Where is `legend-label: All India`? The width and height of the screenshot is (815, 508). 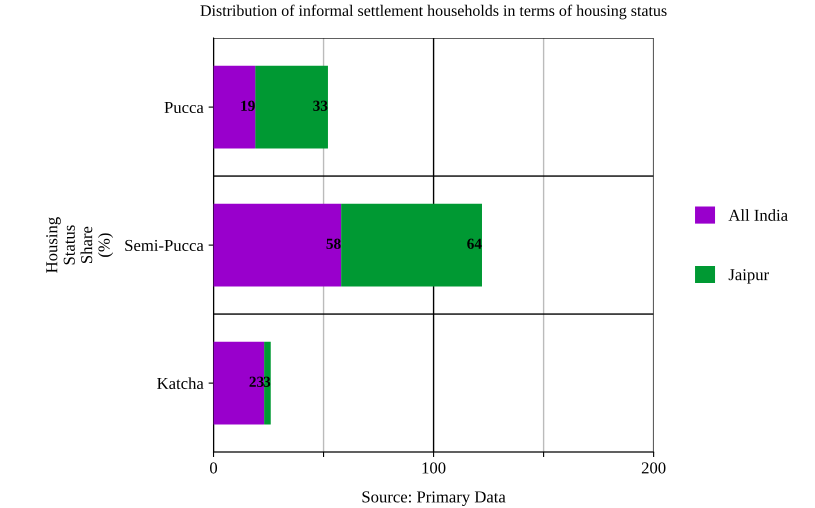
legend-label: All India is located at coordinates (758, 215).